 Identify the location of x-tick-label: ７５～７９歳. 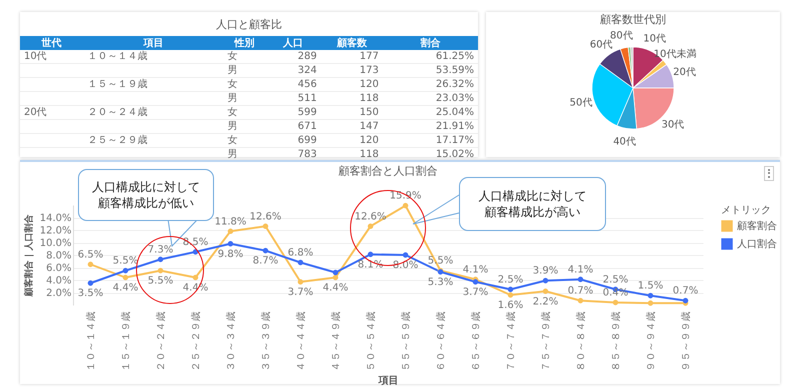
(546, 342).